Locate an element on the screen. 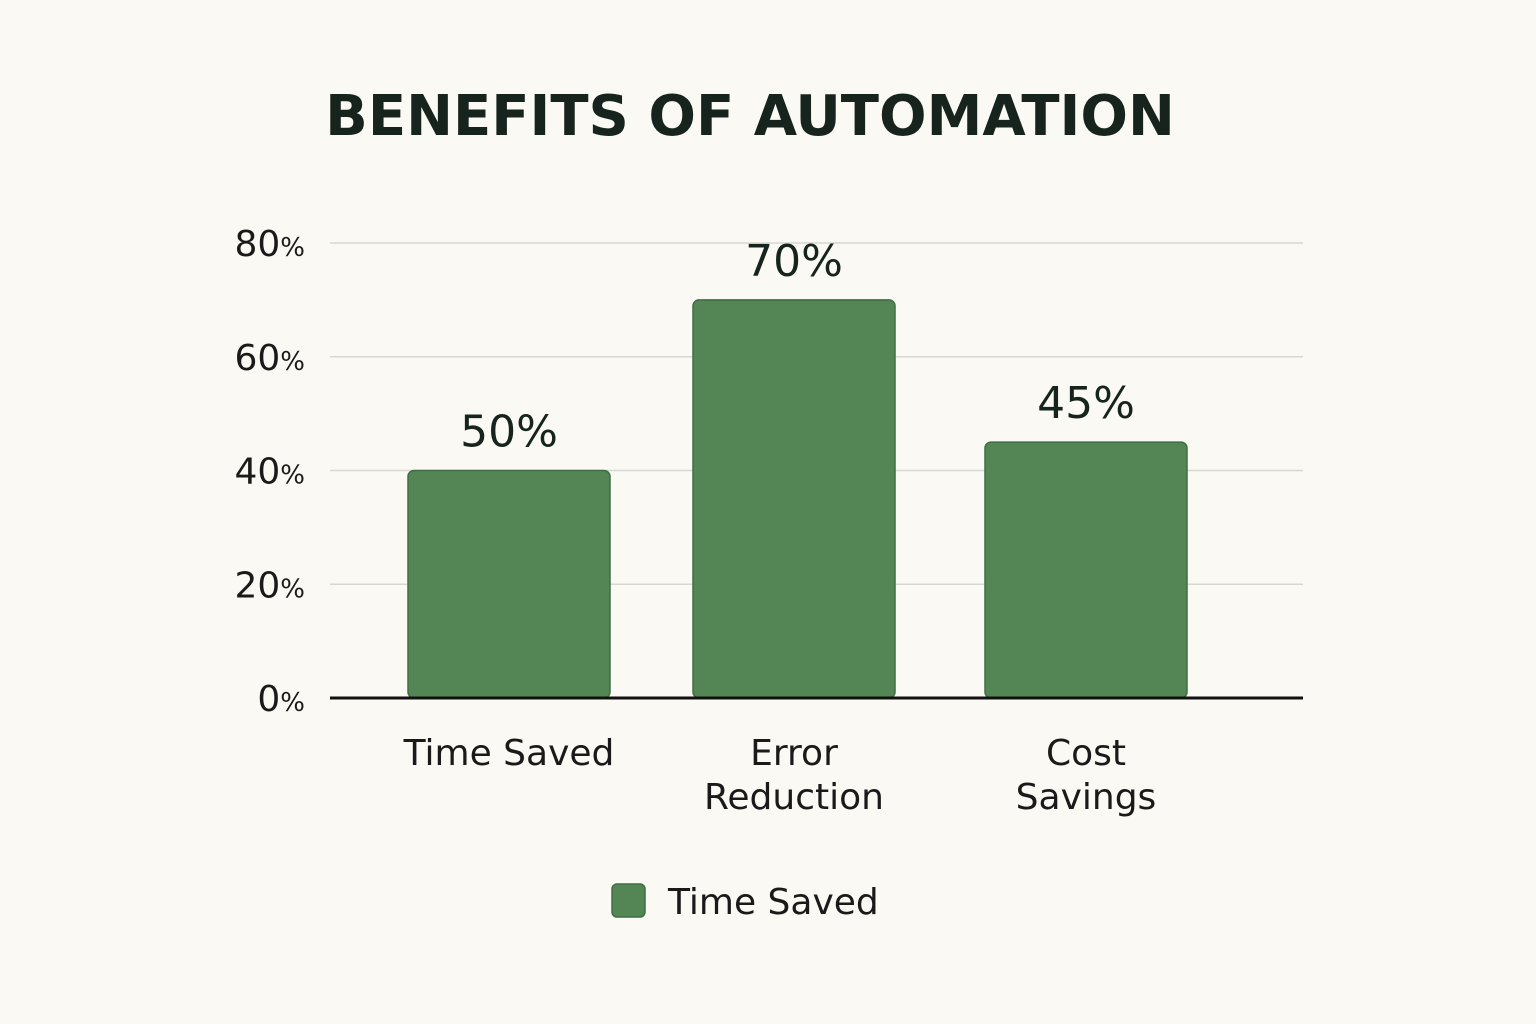 The width and height of the screenshot is (1536, 1024). y-axis-ticks: 0% 20% 40% 60% 80% is located at coordinates (269, 472).